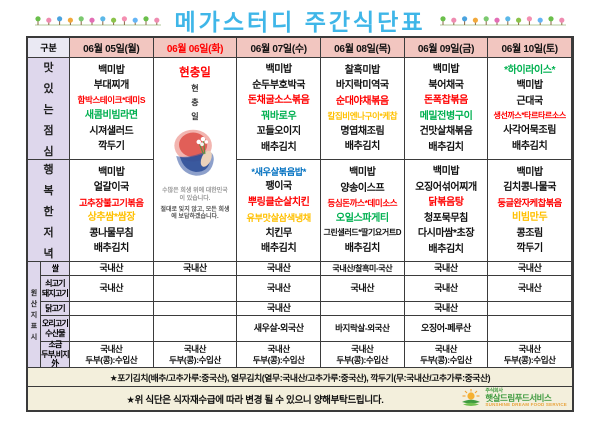  Describe the element at coordinates (55, 289) in the screenshot. I see `origin-row-label: 쇠고기 돼지고기` at that location.